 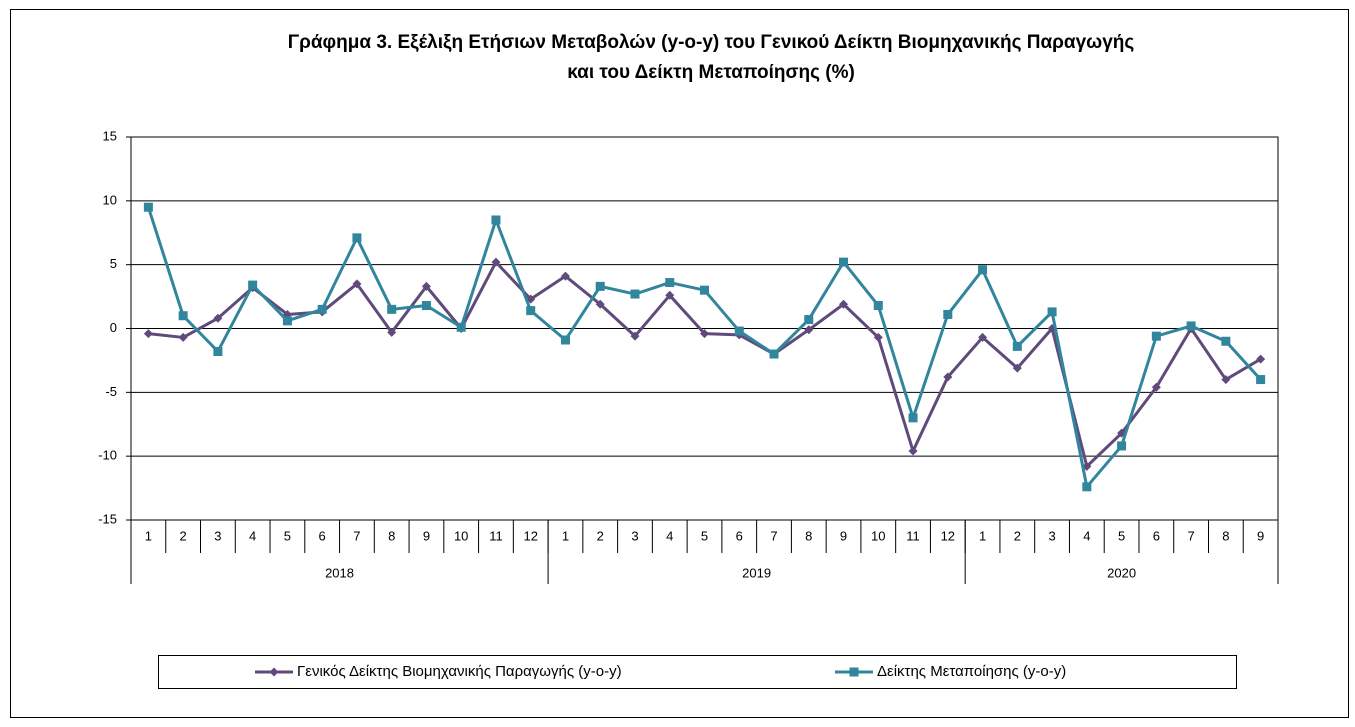 What do you see at coordinates (113, 327) in the screenshot?
I see `y-tick-label: 0` at bounding box center [113, 327].